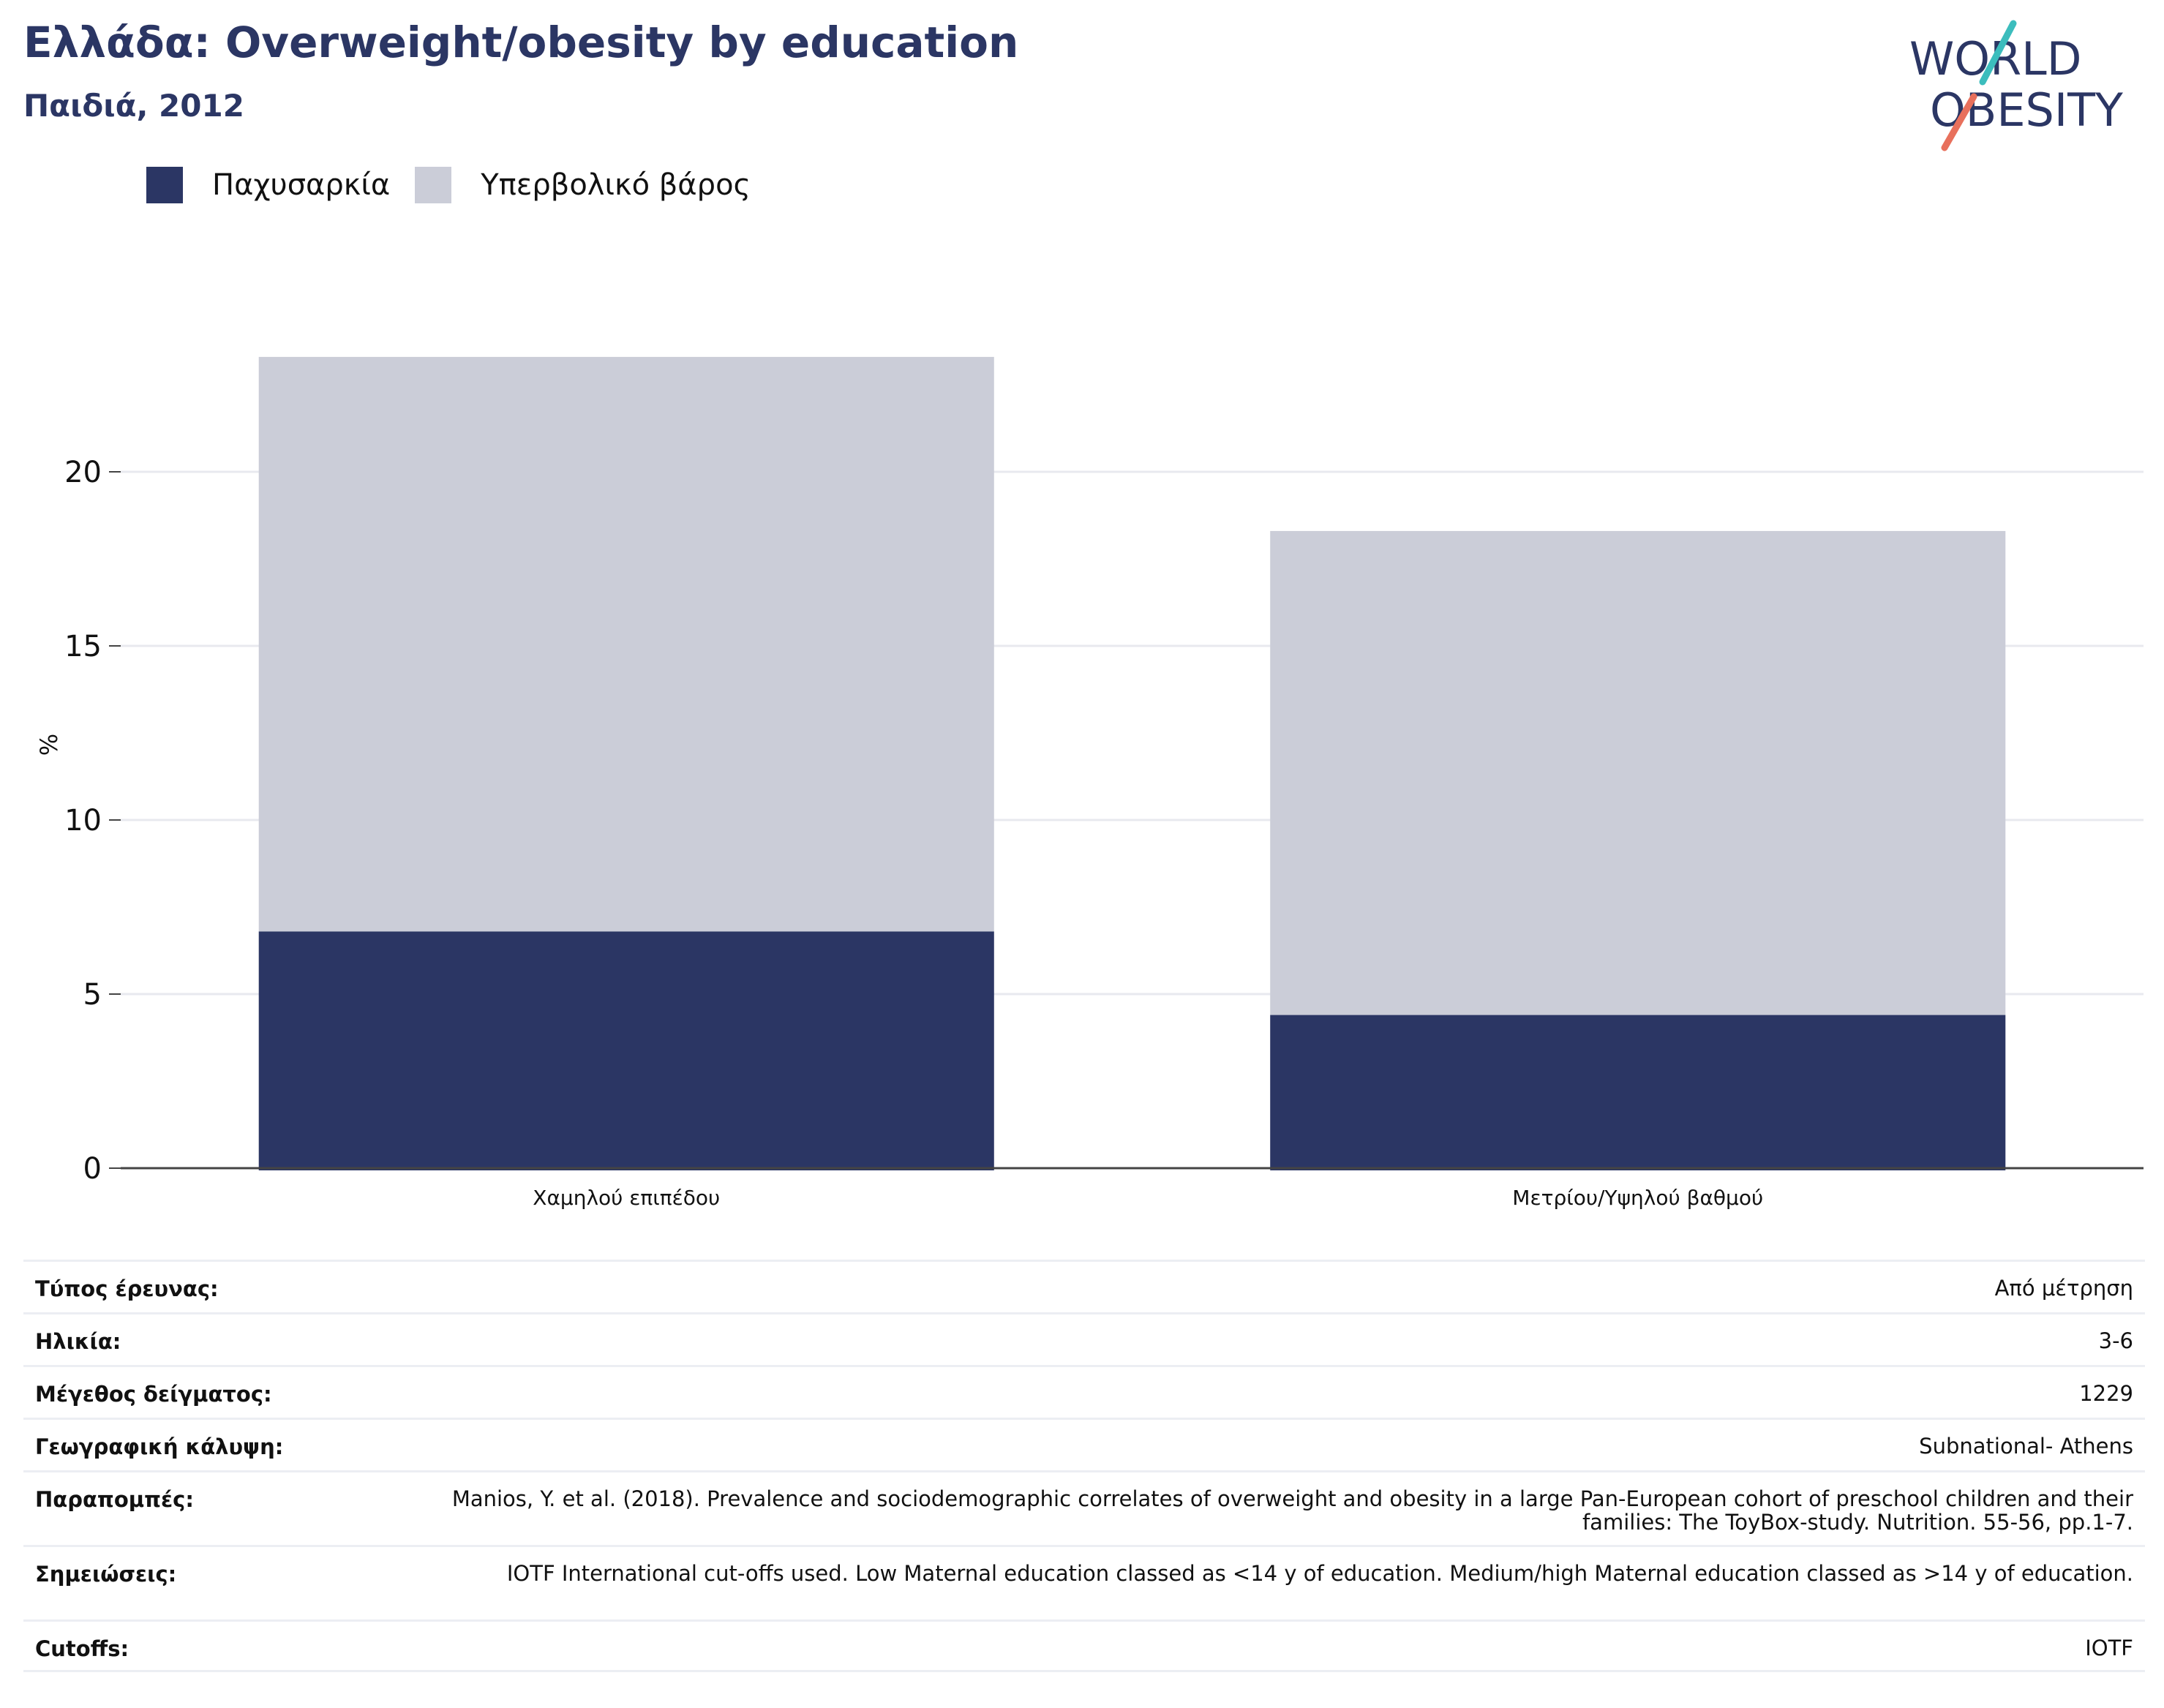 This screenshot has height=1708, width=2164. Describe the element at coordinates (83, 646) in the screenshot. I see `y-tick-label: 15` at that location.